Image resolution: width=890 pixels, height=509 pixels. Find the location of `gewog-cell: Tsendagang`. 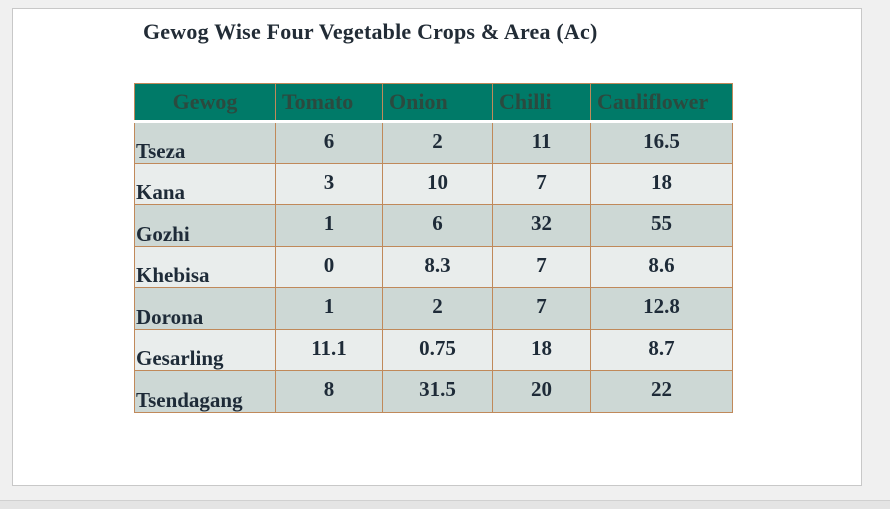

gewog-cell: Tsendagang is located at coordinates (205, 391).